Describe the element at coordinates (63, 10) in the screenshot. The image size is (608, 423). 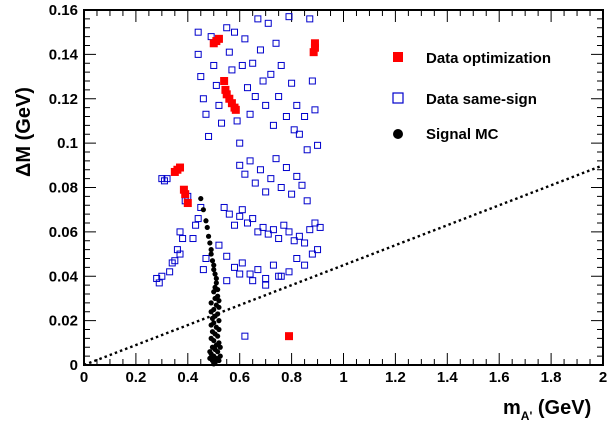
I see `y-tick-label: 0.16` at that location.